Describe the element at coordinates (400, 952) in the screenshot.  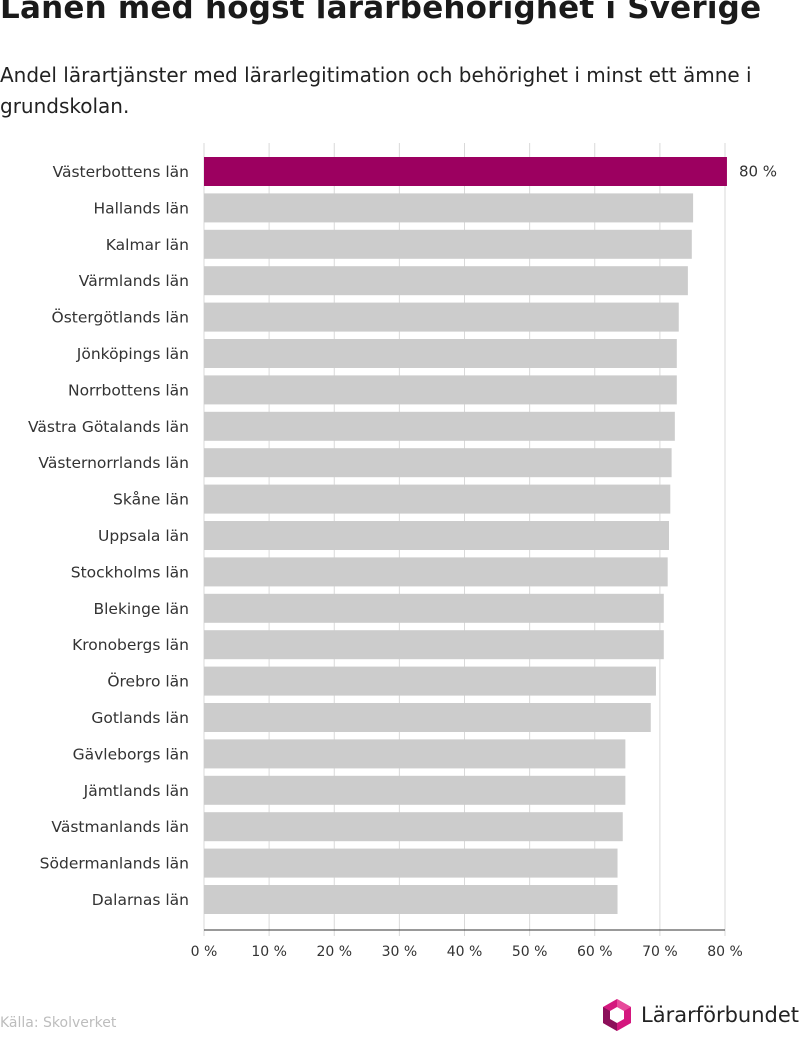
I see `x-tick-label: 30 %` at that location.